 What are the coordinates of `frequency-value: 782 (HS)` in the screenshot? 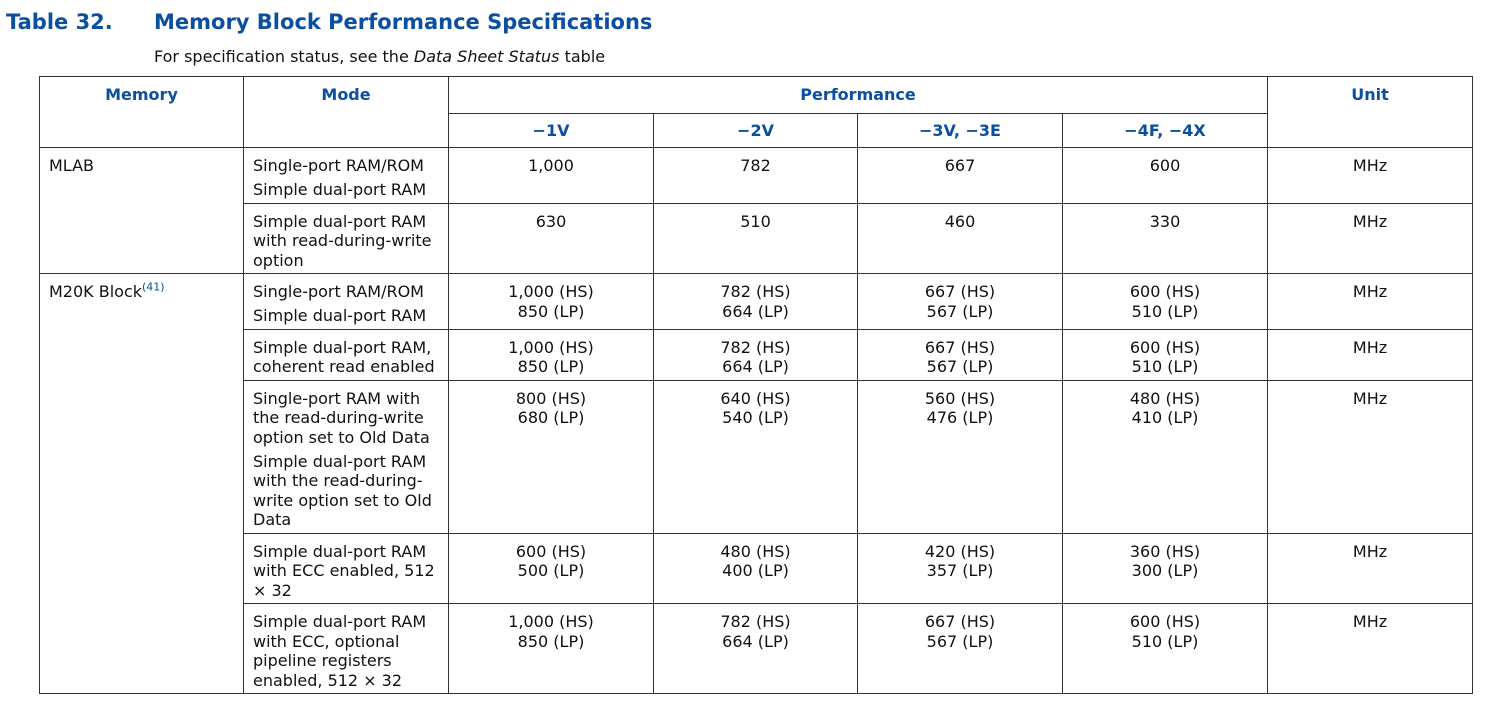 It's located at (755, 291).